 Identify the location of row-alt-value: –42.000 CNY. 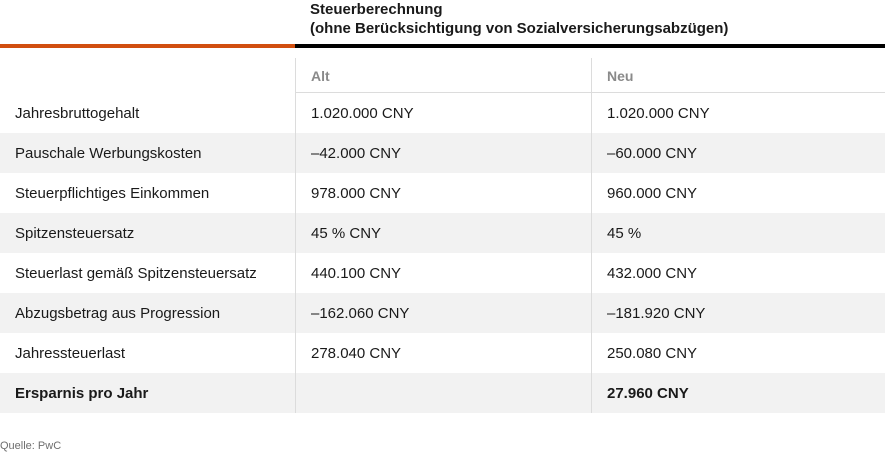
(443, 153).